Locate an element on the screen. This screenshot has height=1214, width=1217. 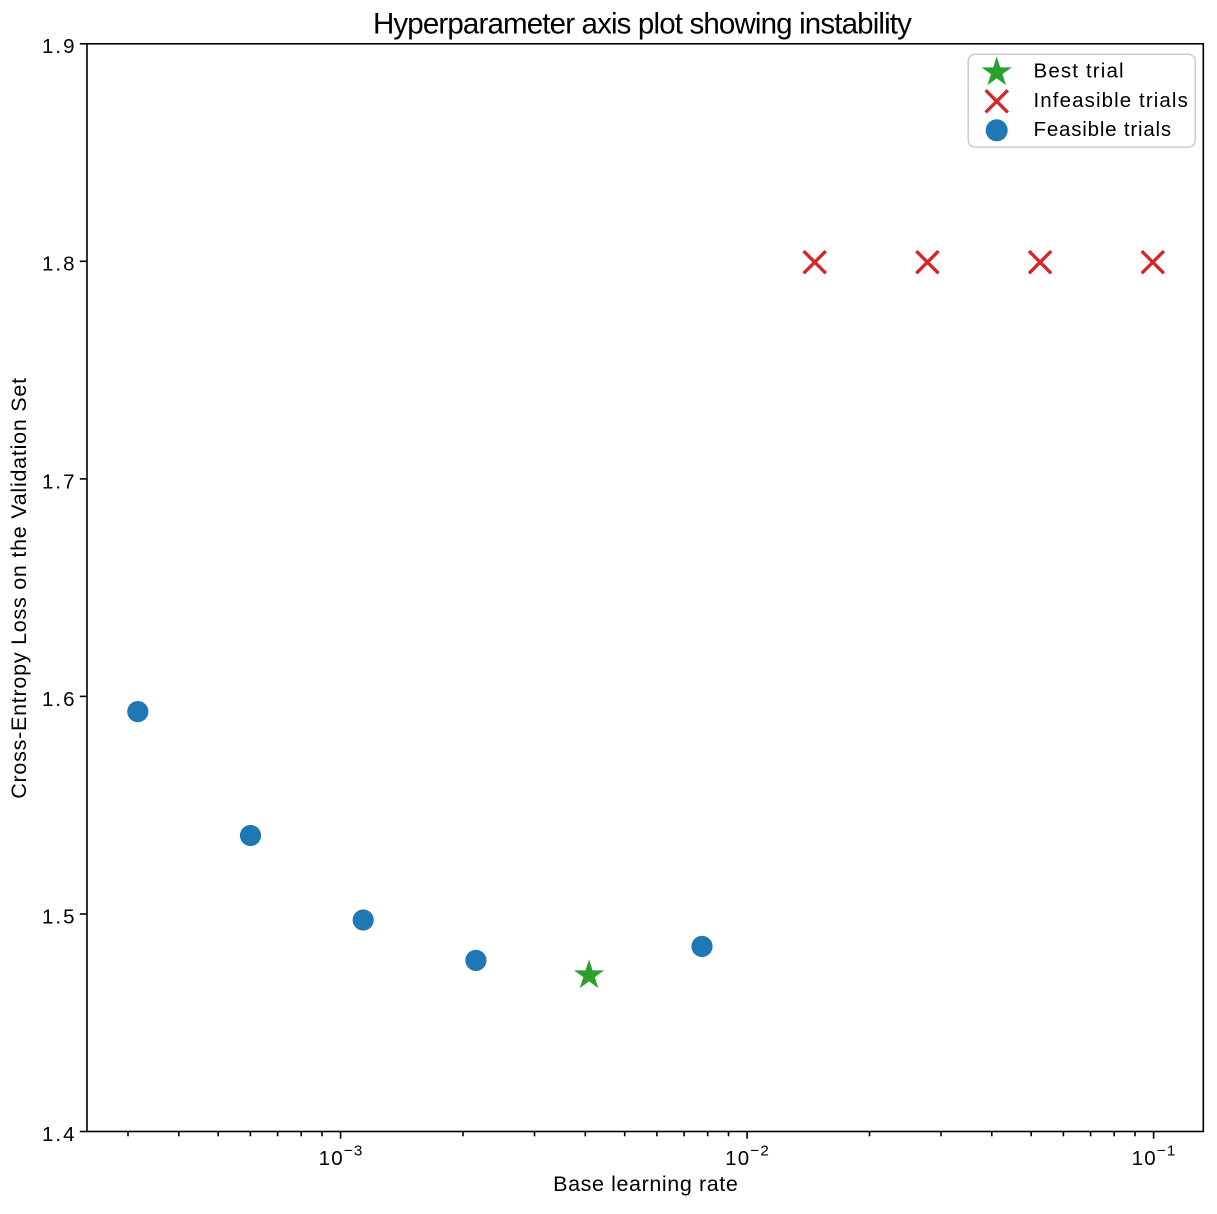
svg-text: 1.5 is located at coordinates (59, 916).